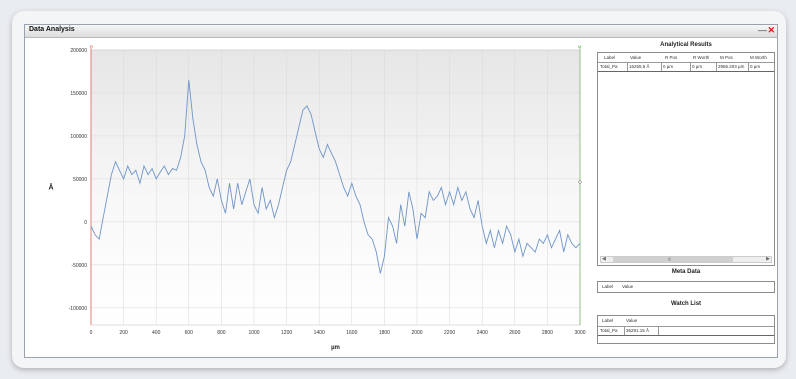  Describe the element at coordinates (755, 66) in the screenshot. I see `cell-m-worth: 0 µm` at that location.